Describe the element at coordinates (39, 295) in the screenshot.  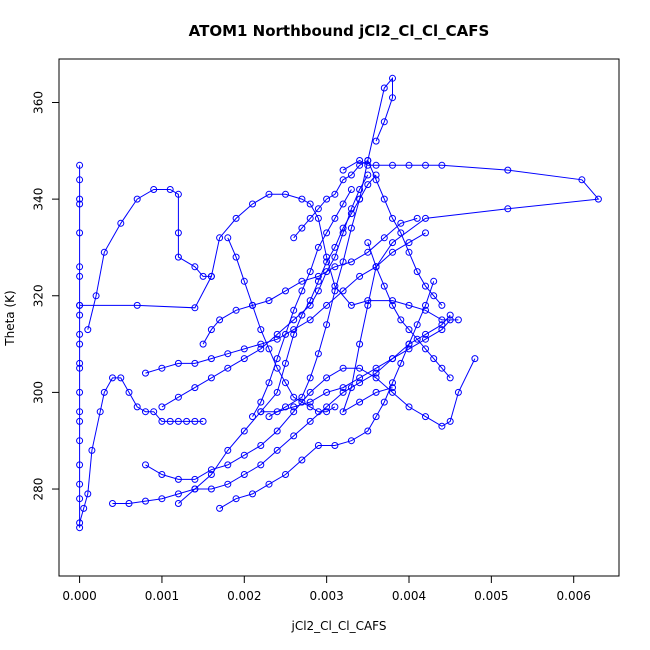
I see `y-tick-label: 320` at that location.